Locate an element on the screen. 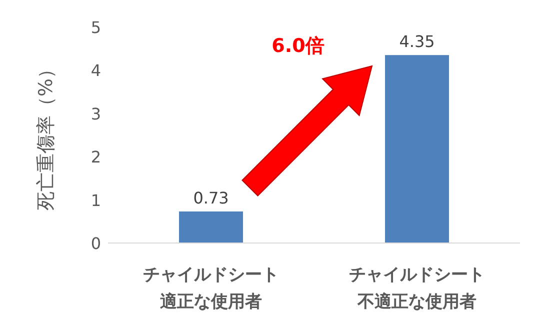  data-label: 4.35 is located at coordinates (417, 42).